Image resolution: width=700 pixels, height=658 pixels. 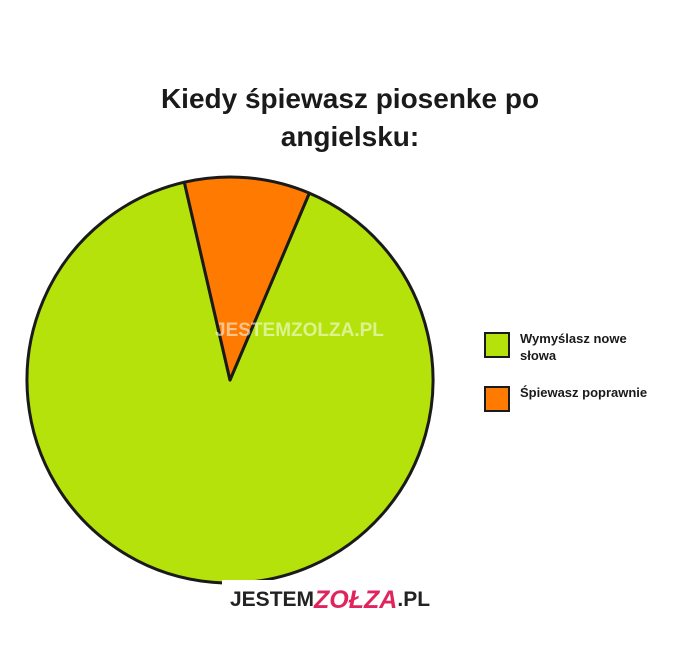 I want to click on legend-label: Śpiewasz poprawnie, so click(x=584, y=392).